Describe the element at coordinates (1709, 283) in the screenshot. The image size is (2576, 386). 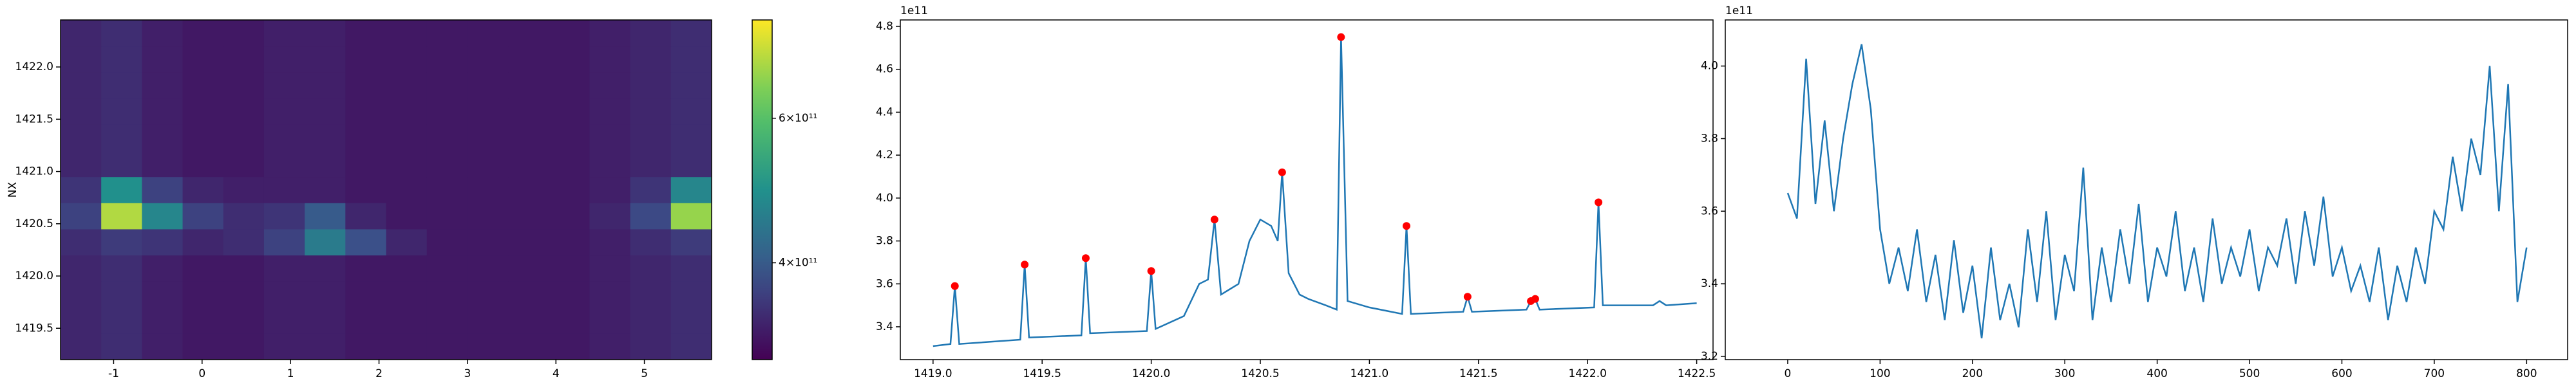
I see `y-tick-label: 3.4` at that location.